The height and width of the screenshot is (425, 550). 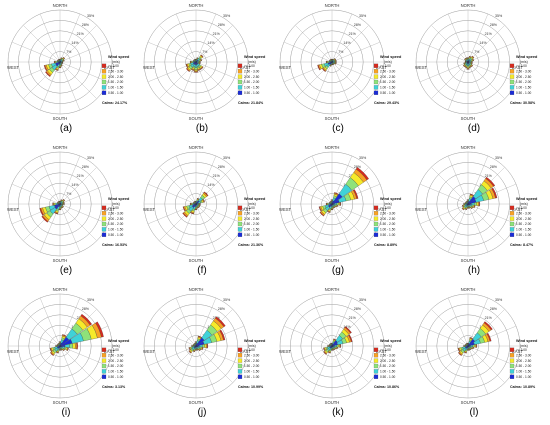 I want to click on calms-label: Calms: 8.89%, so click(x=386, y=245).